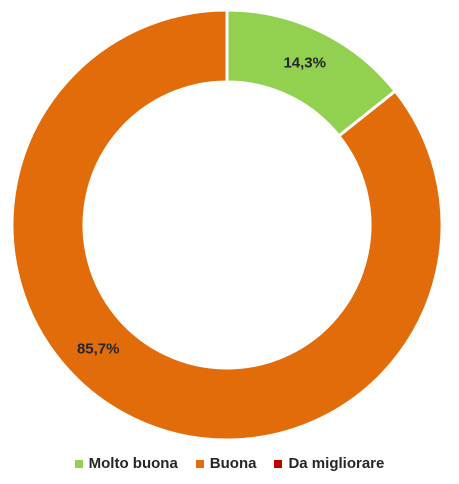 The width and height of the screenshot is (459, 484). I want to click on legend: Molto buona Buona Da migliorare, so click(229, 463).